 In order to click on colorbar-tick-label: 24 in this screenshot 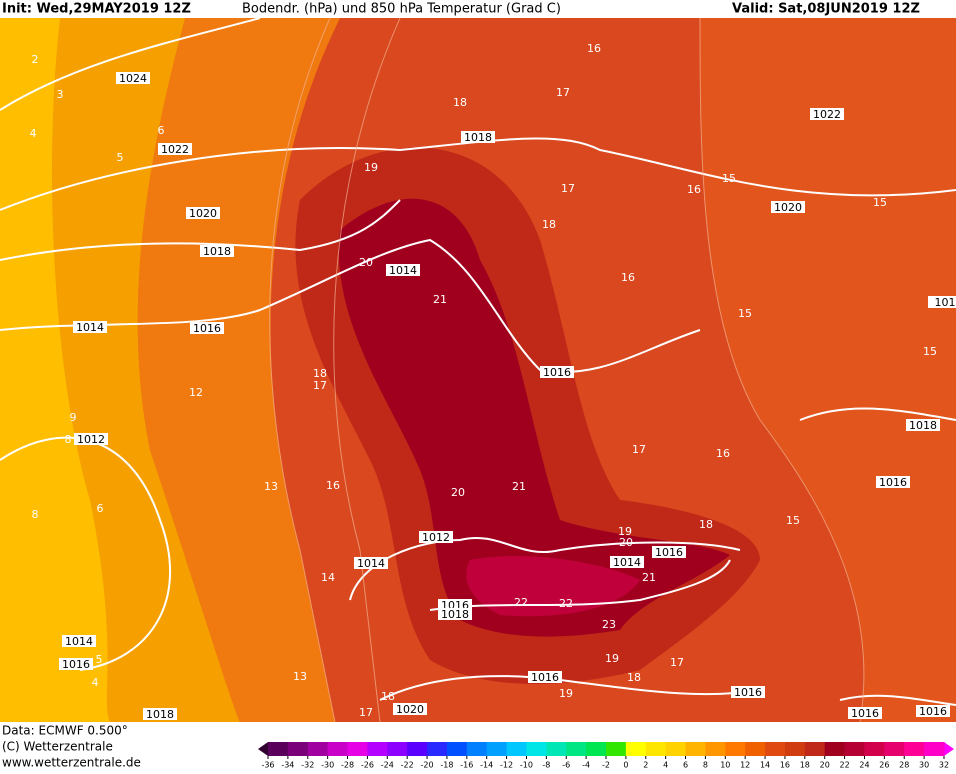, I will do `click(864, 765)`.